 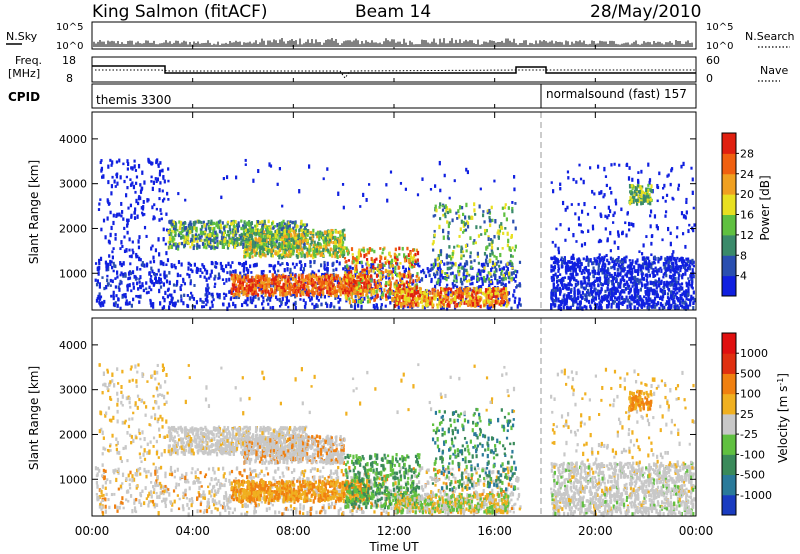 I want to click on freq-label-1: Freq., so click(x=28, y=60).